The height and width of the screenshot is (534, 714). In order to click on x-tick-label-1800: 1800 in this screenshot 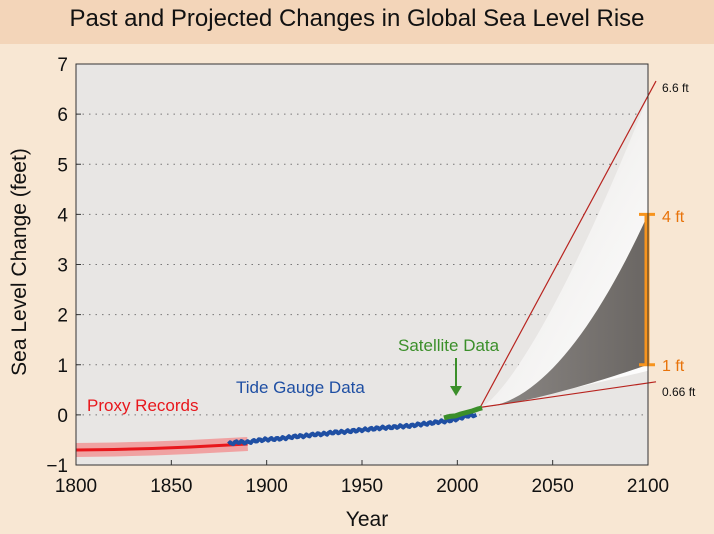, I will do `click(76, 486)`.